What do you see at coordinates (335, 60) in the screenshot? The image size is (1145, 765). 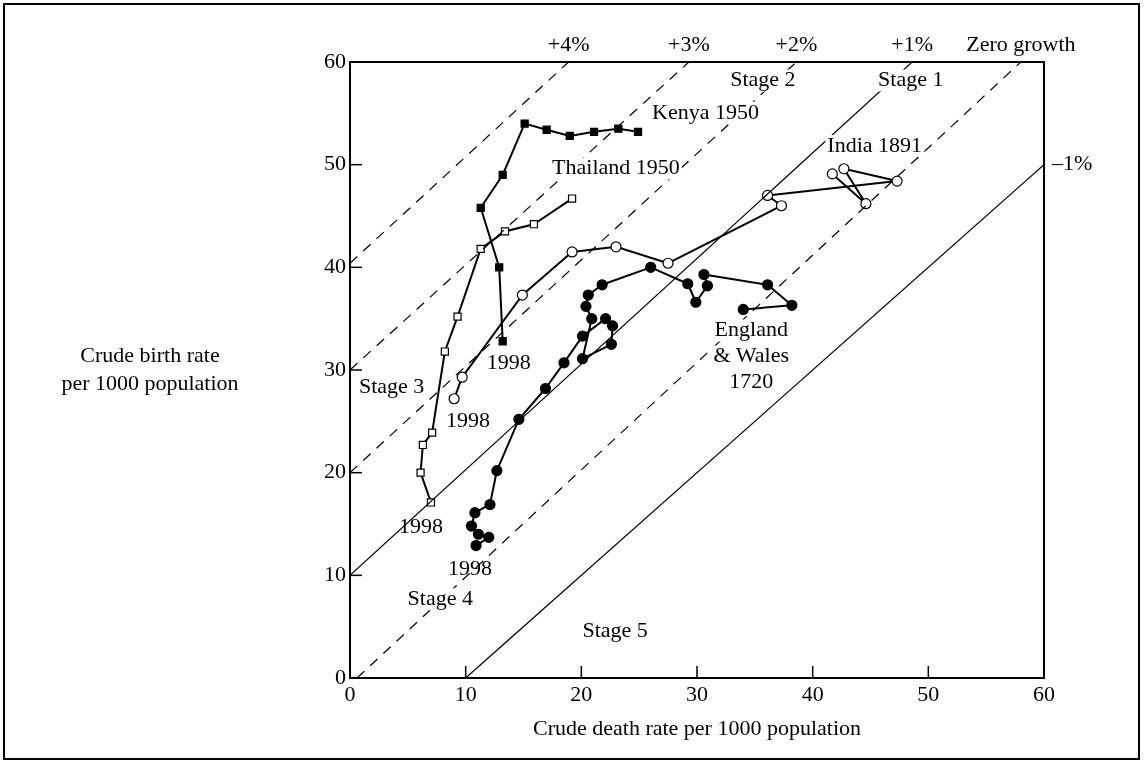 I see `y-tick-label: 60` at bounding box center [335, 60].